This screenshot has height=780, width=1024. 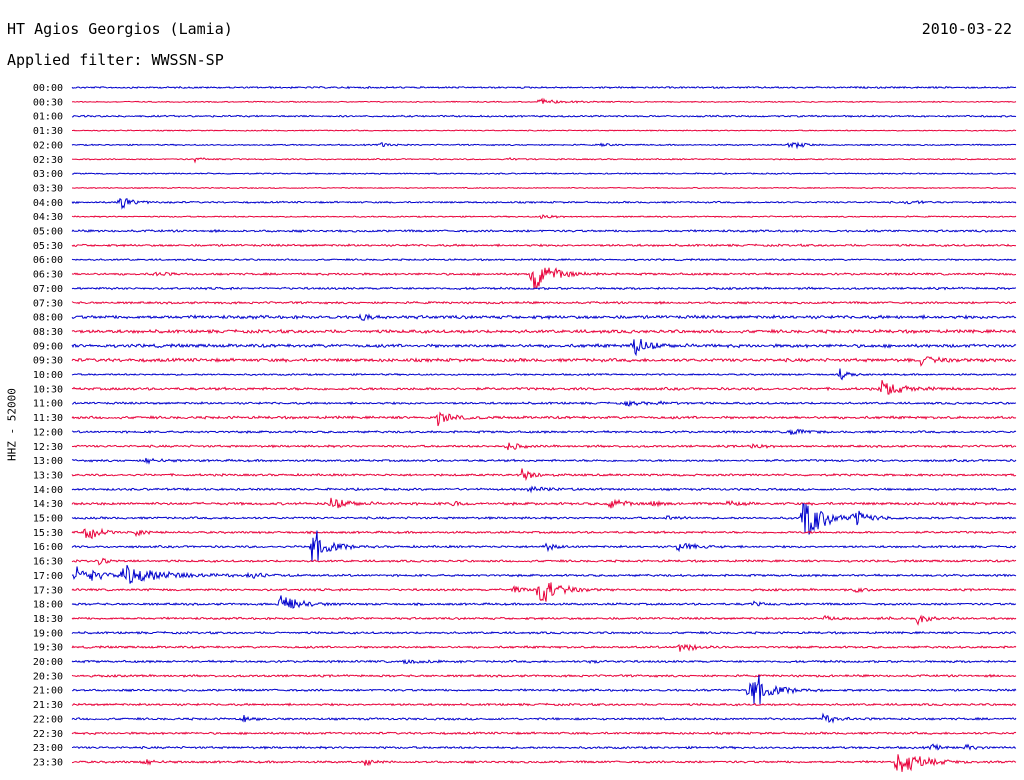 What do you see at coordinates (48, 719) in the screenshot?
I see `row-label-2200: 22:00` at bounding box center [48, 719].